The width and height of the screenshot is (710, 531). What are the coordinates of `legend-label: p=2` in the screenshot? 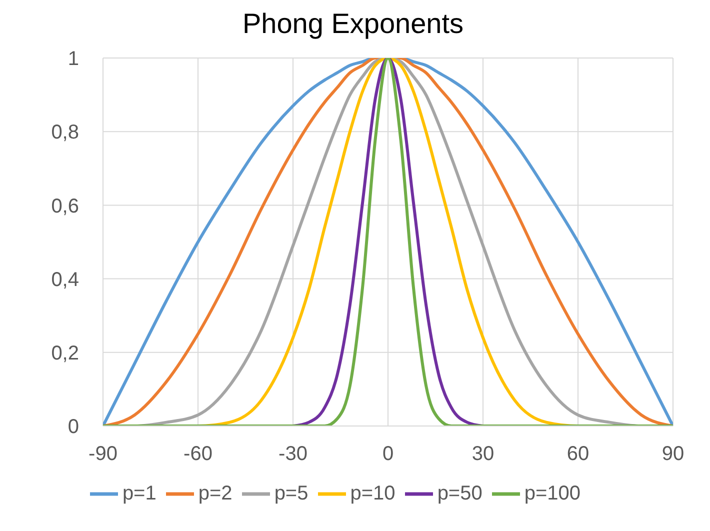 It's located at (215, 493).